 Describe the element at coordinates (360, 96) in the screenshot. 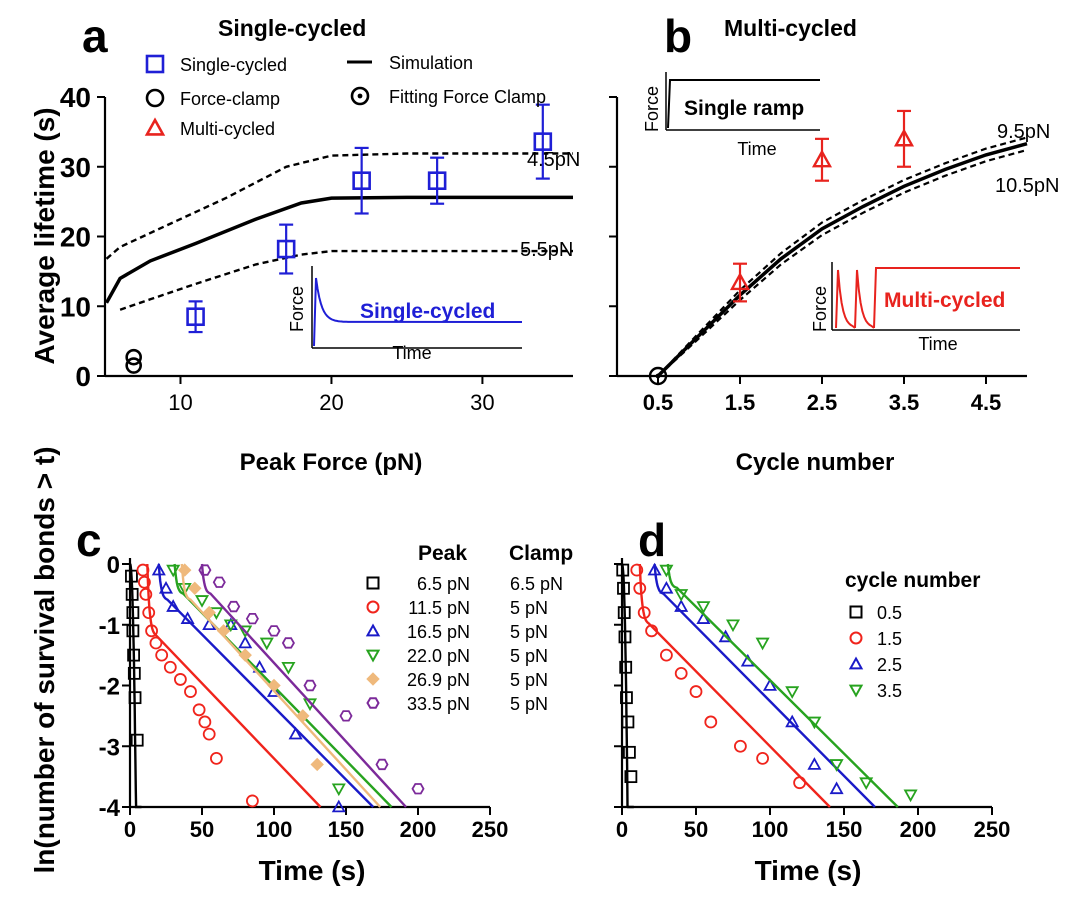

I see `panel-a-legend-fitting-force-clamp-swatch` at that location.